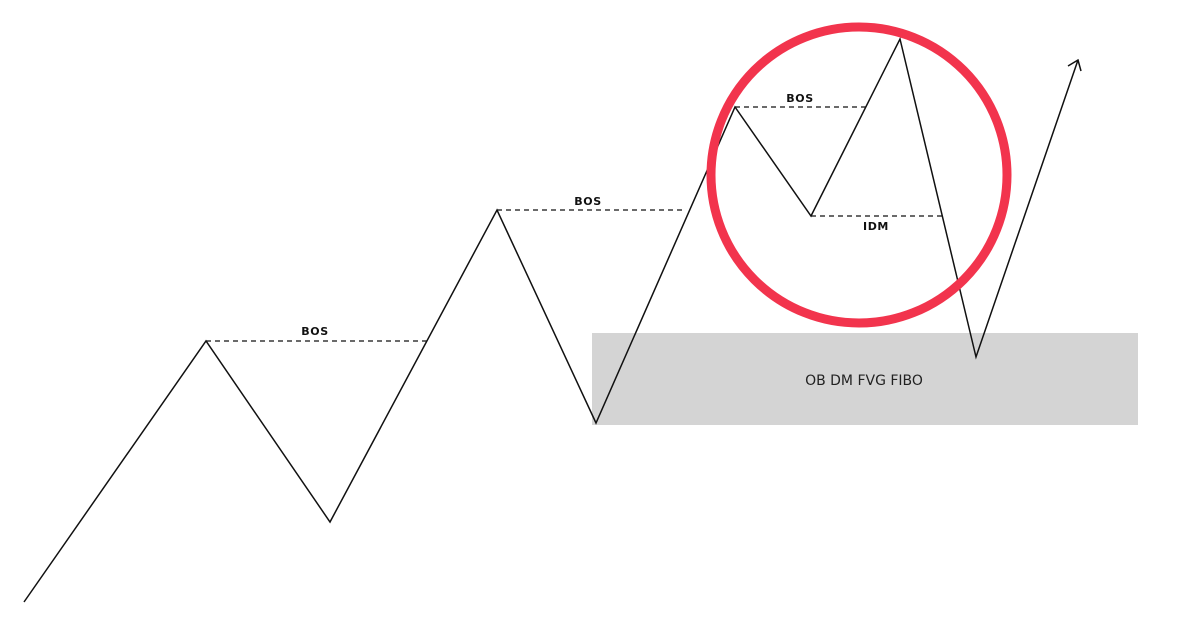 This screenshot has width=1179, height=638. I want to click on poi-zone, so click(865, 379).